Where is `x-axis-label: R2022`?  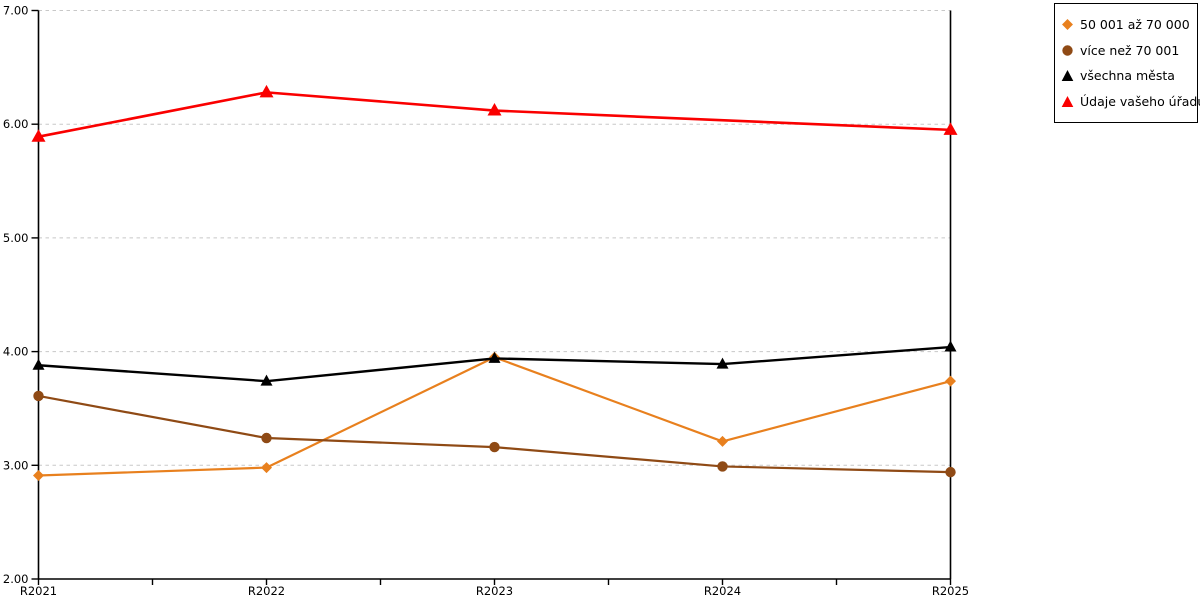 x-axis-label: R2022 is located at coordinates (266, 591).